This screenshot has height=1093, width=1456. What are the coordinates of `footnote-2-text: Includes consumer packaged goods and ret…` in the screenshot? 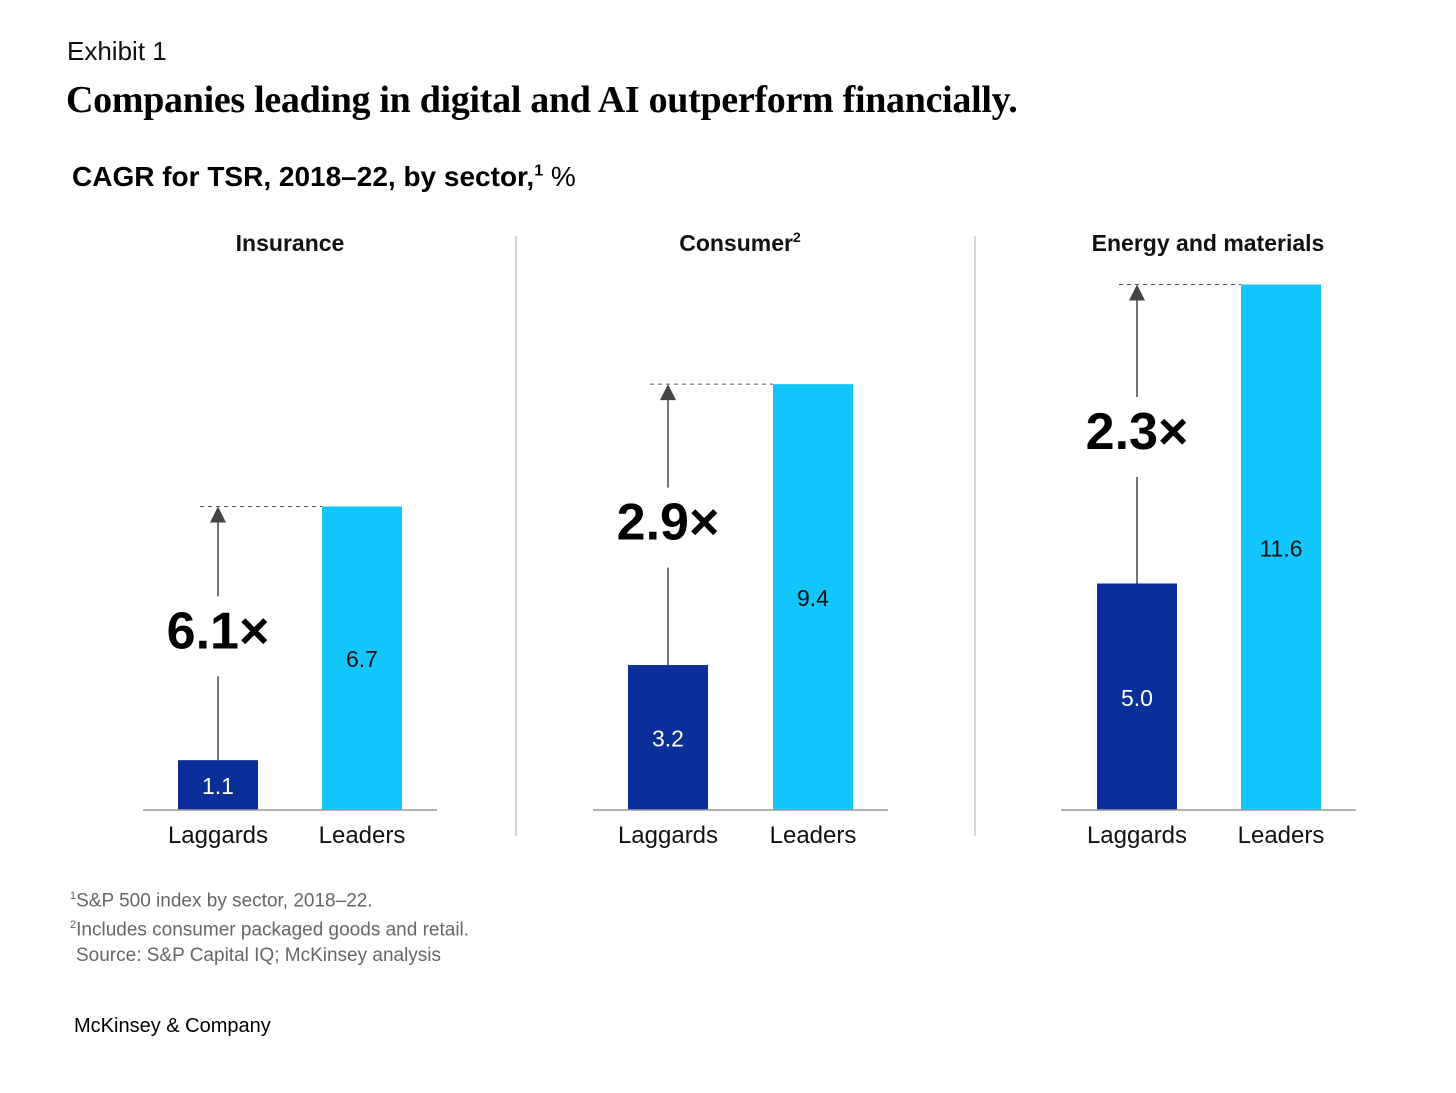 It's located at (273, 930).